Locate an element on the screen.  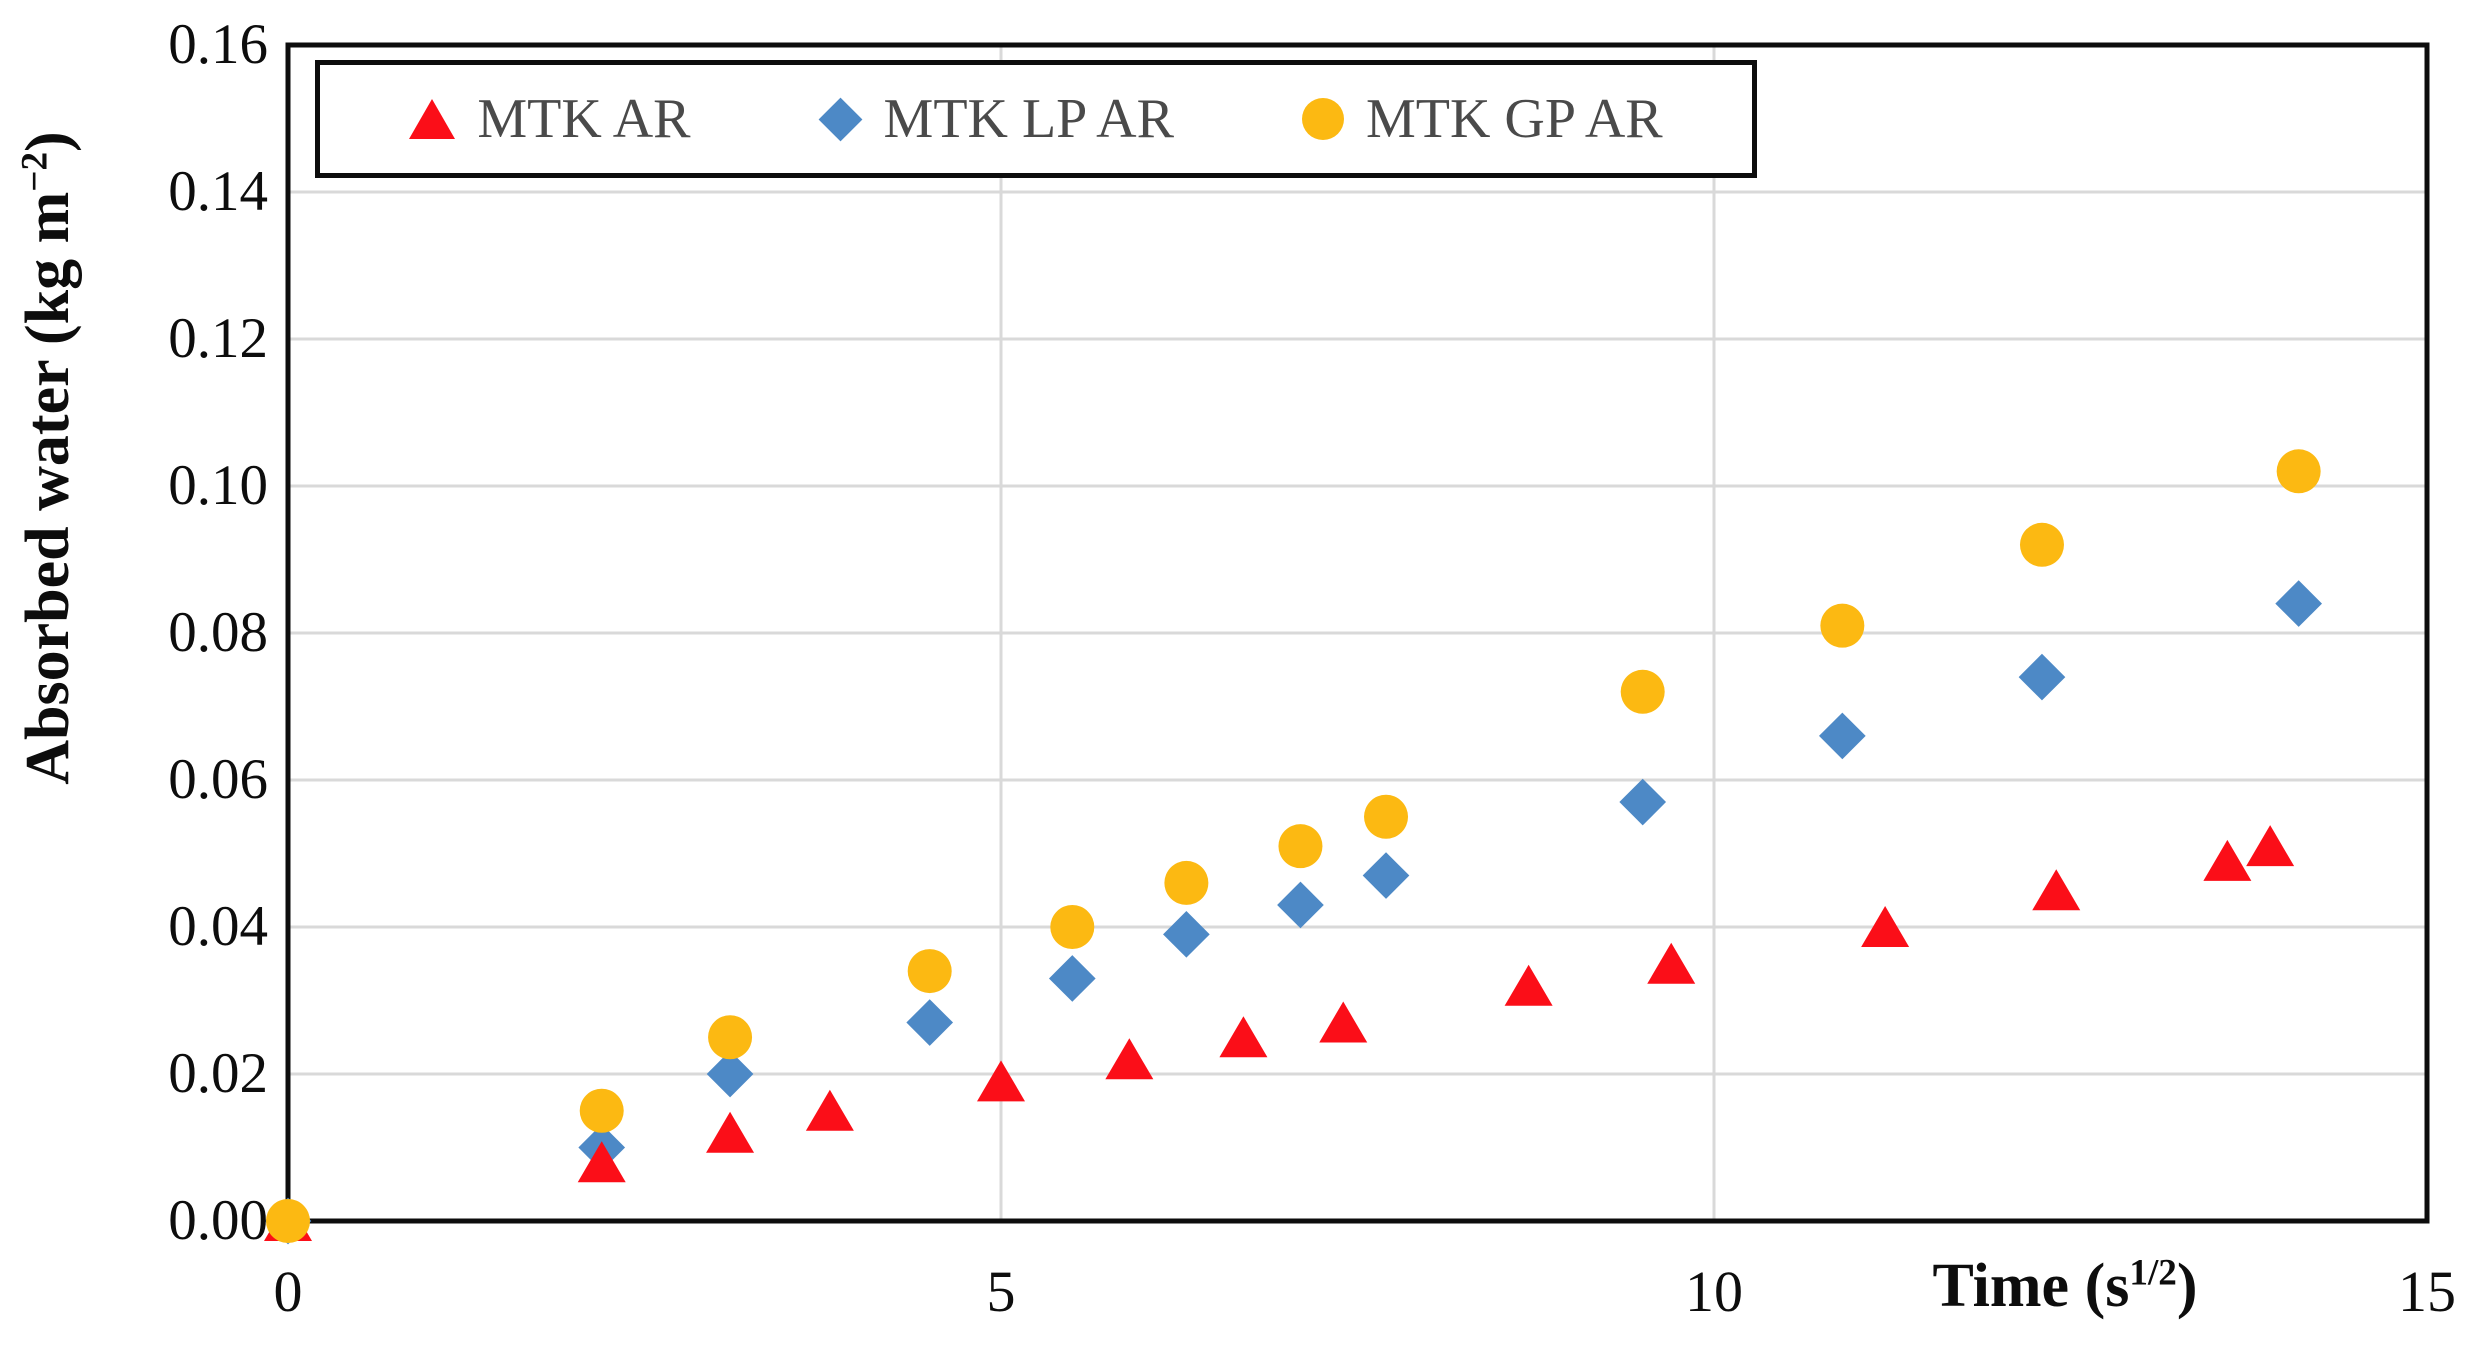
y-tick-label: 0.14 is located at coordinates (218, 191).